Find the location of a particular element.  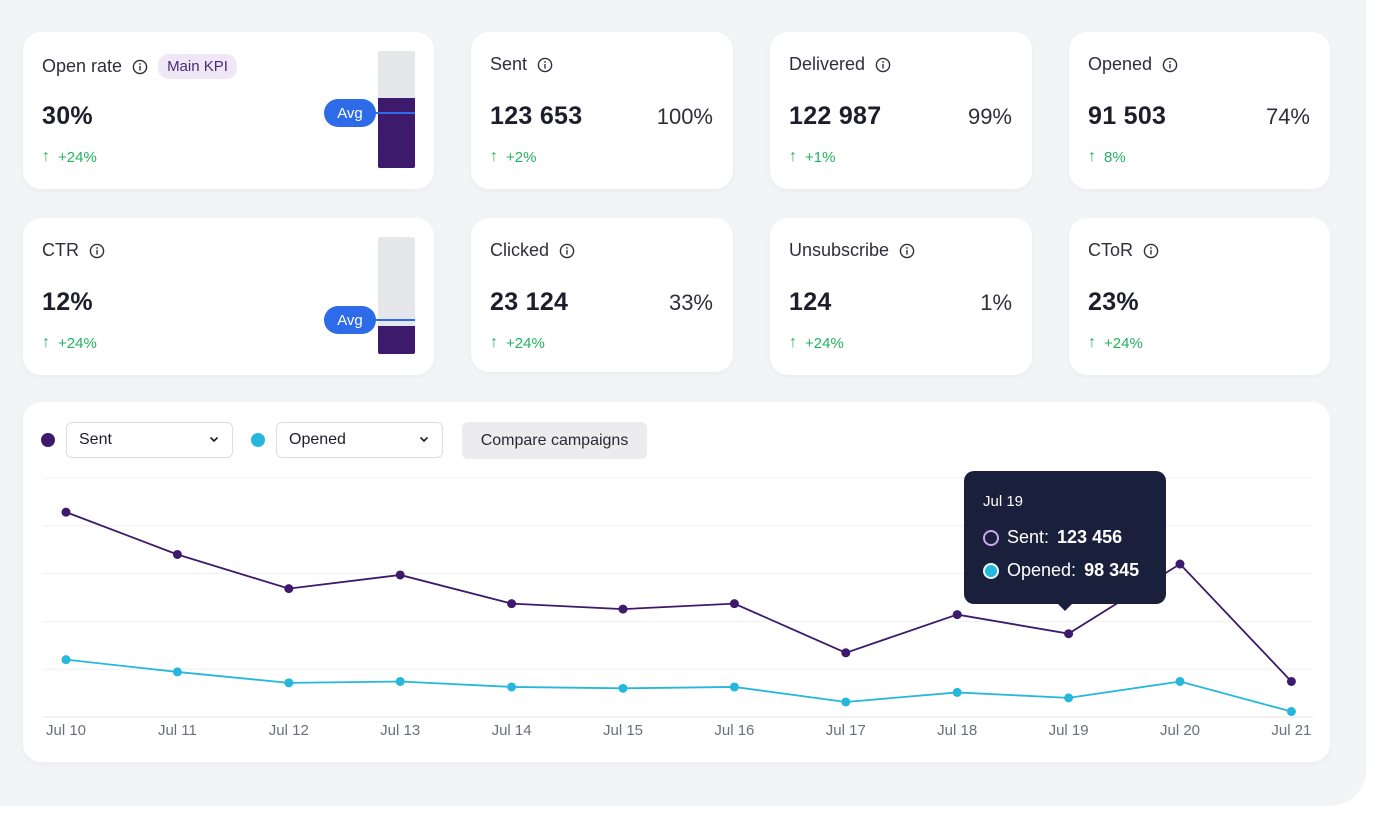

series1-select: Sent is located at coordinates (149, 440).